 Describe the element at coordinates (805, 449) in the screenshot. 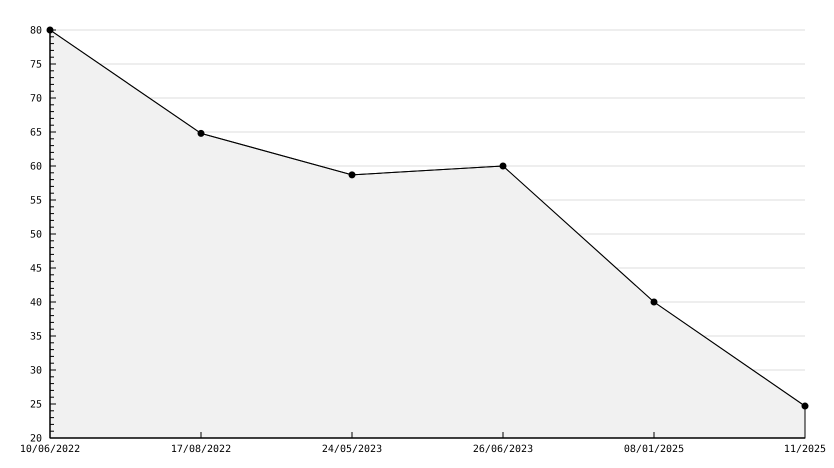

I see `x-tick-label: 11/2025` at that location.